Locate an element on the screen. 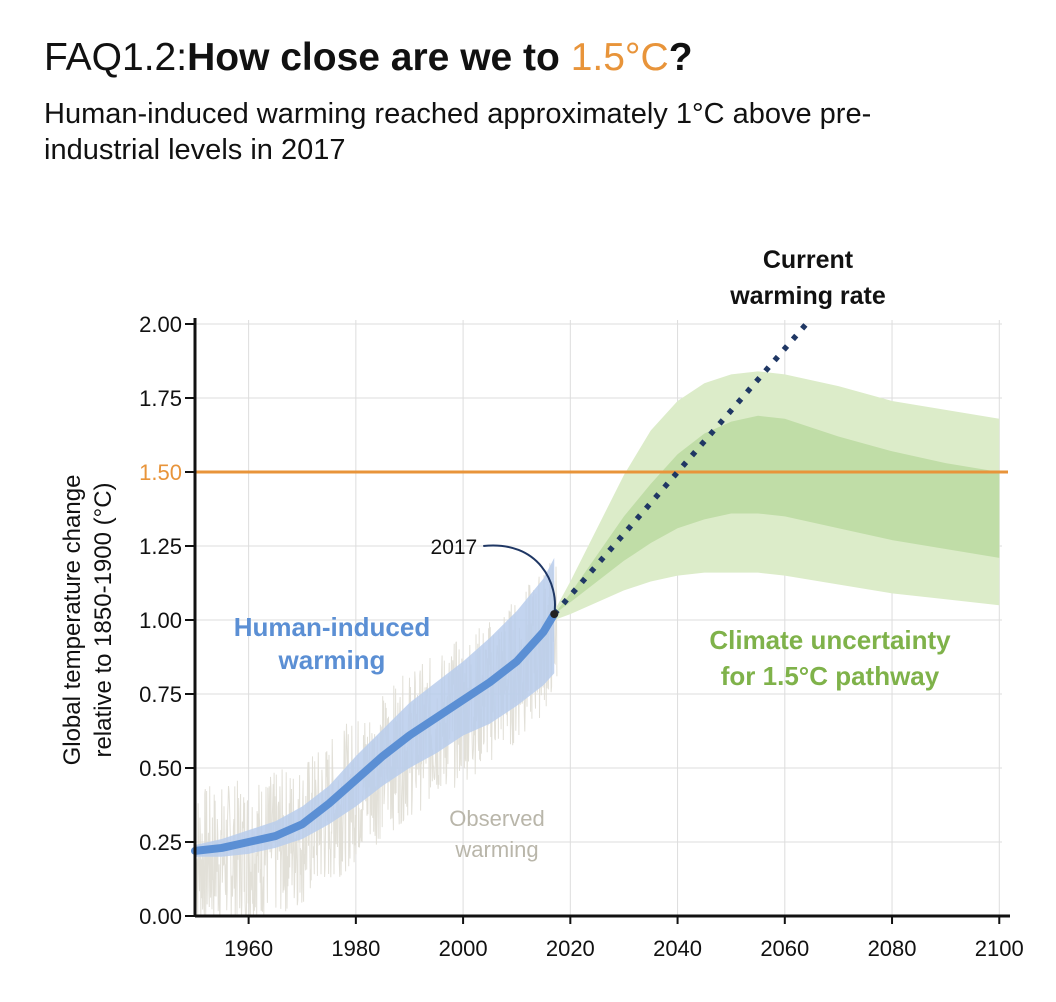 The height and width of the screenshot is (1002, 1056). marker-2017-leader is located at coordinates (519, 579).